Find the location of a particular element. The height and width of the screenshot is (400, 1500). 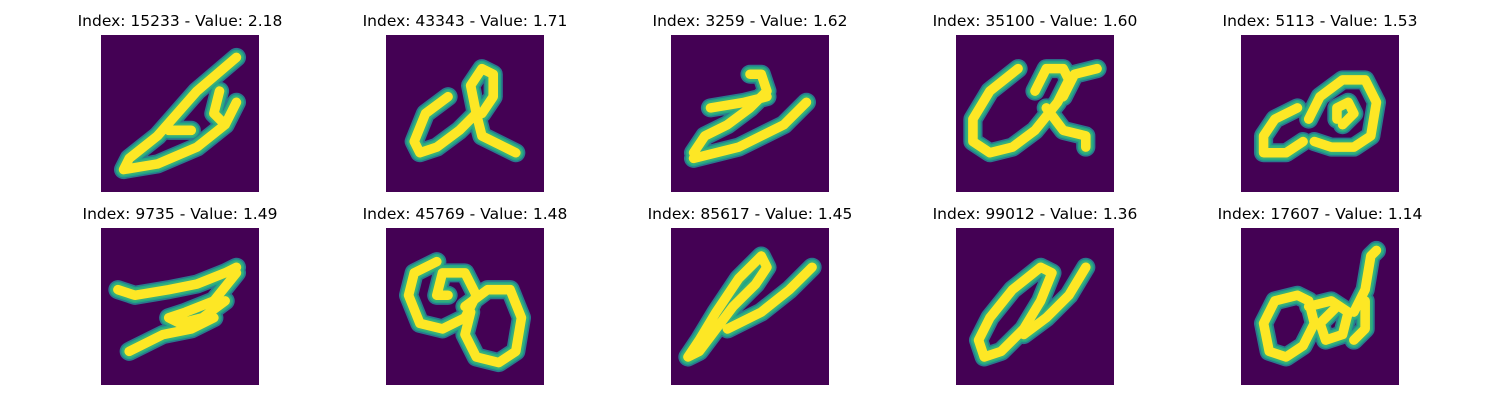

panel-title: Index: 17607 - Value: 1.14 is located at coordinates (1320, 214).